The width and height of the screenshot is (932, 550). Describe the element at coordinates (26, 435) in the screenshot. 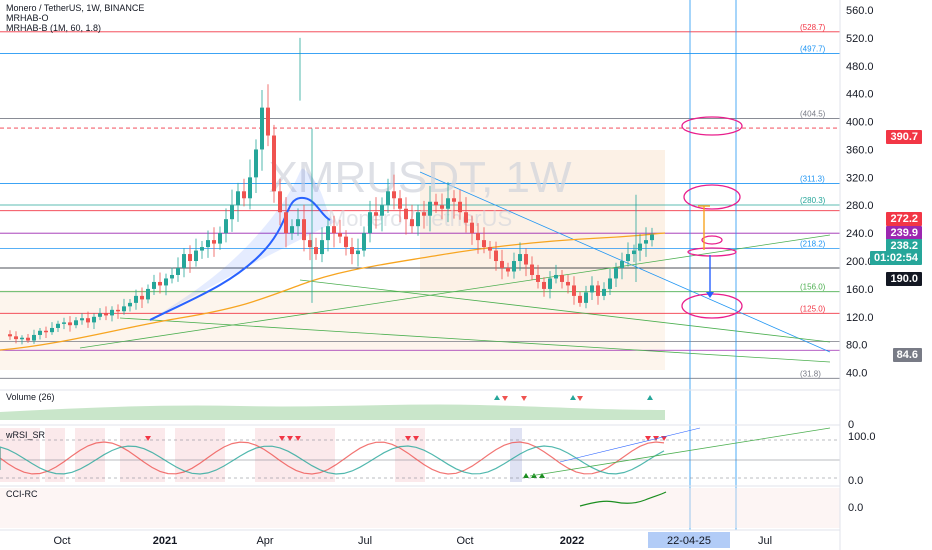

I see `wrsi-label: wRSI_SR` at that location.